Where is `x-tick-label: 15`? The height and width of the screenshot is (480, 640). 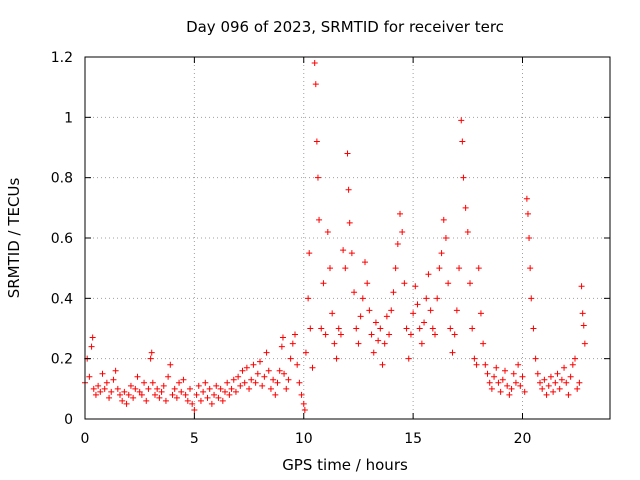
x-tick-label: 15 is located at coordinates (413, 439).